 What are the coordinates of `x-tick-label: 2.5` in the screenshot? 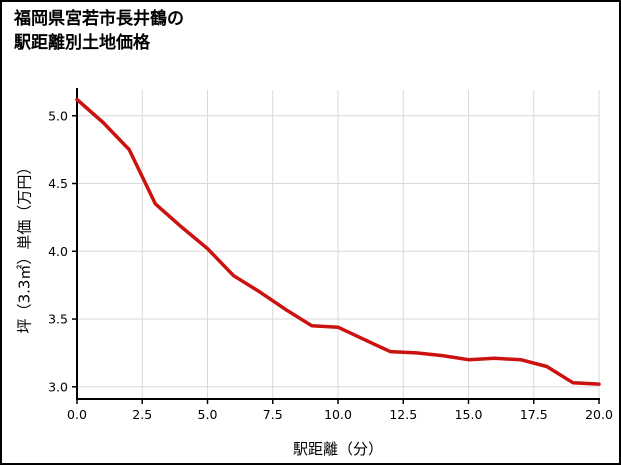 It's located at (142, 414).